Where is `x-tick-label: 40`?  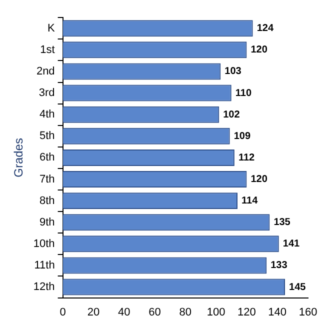
x-tick-label: 40 is located at coordinates (124, 312).